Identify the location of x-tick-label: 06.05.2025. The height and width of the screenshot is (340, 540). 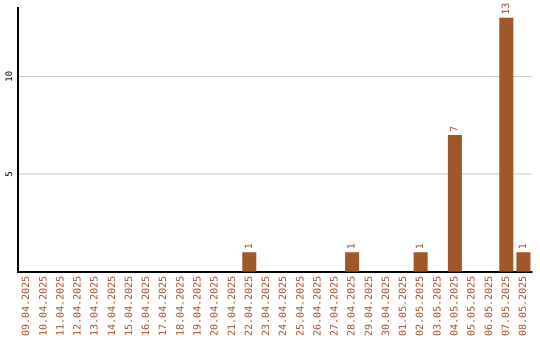
(489, 306).